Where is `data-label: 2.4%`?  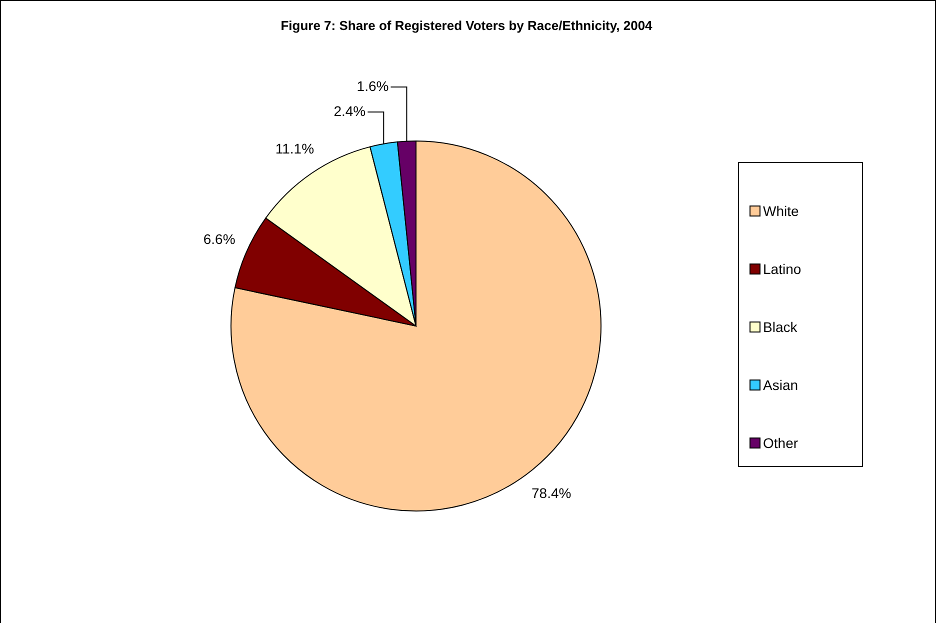 data-label: 2.4% is located at coordinates (350, 111).